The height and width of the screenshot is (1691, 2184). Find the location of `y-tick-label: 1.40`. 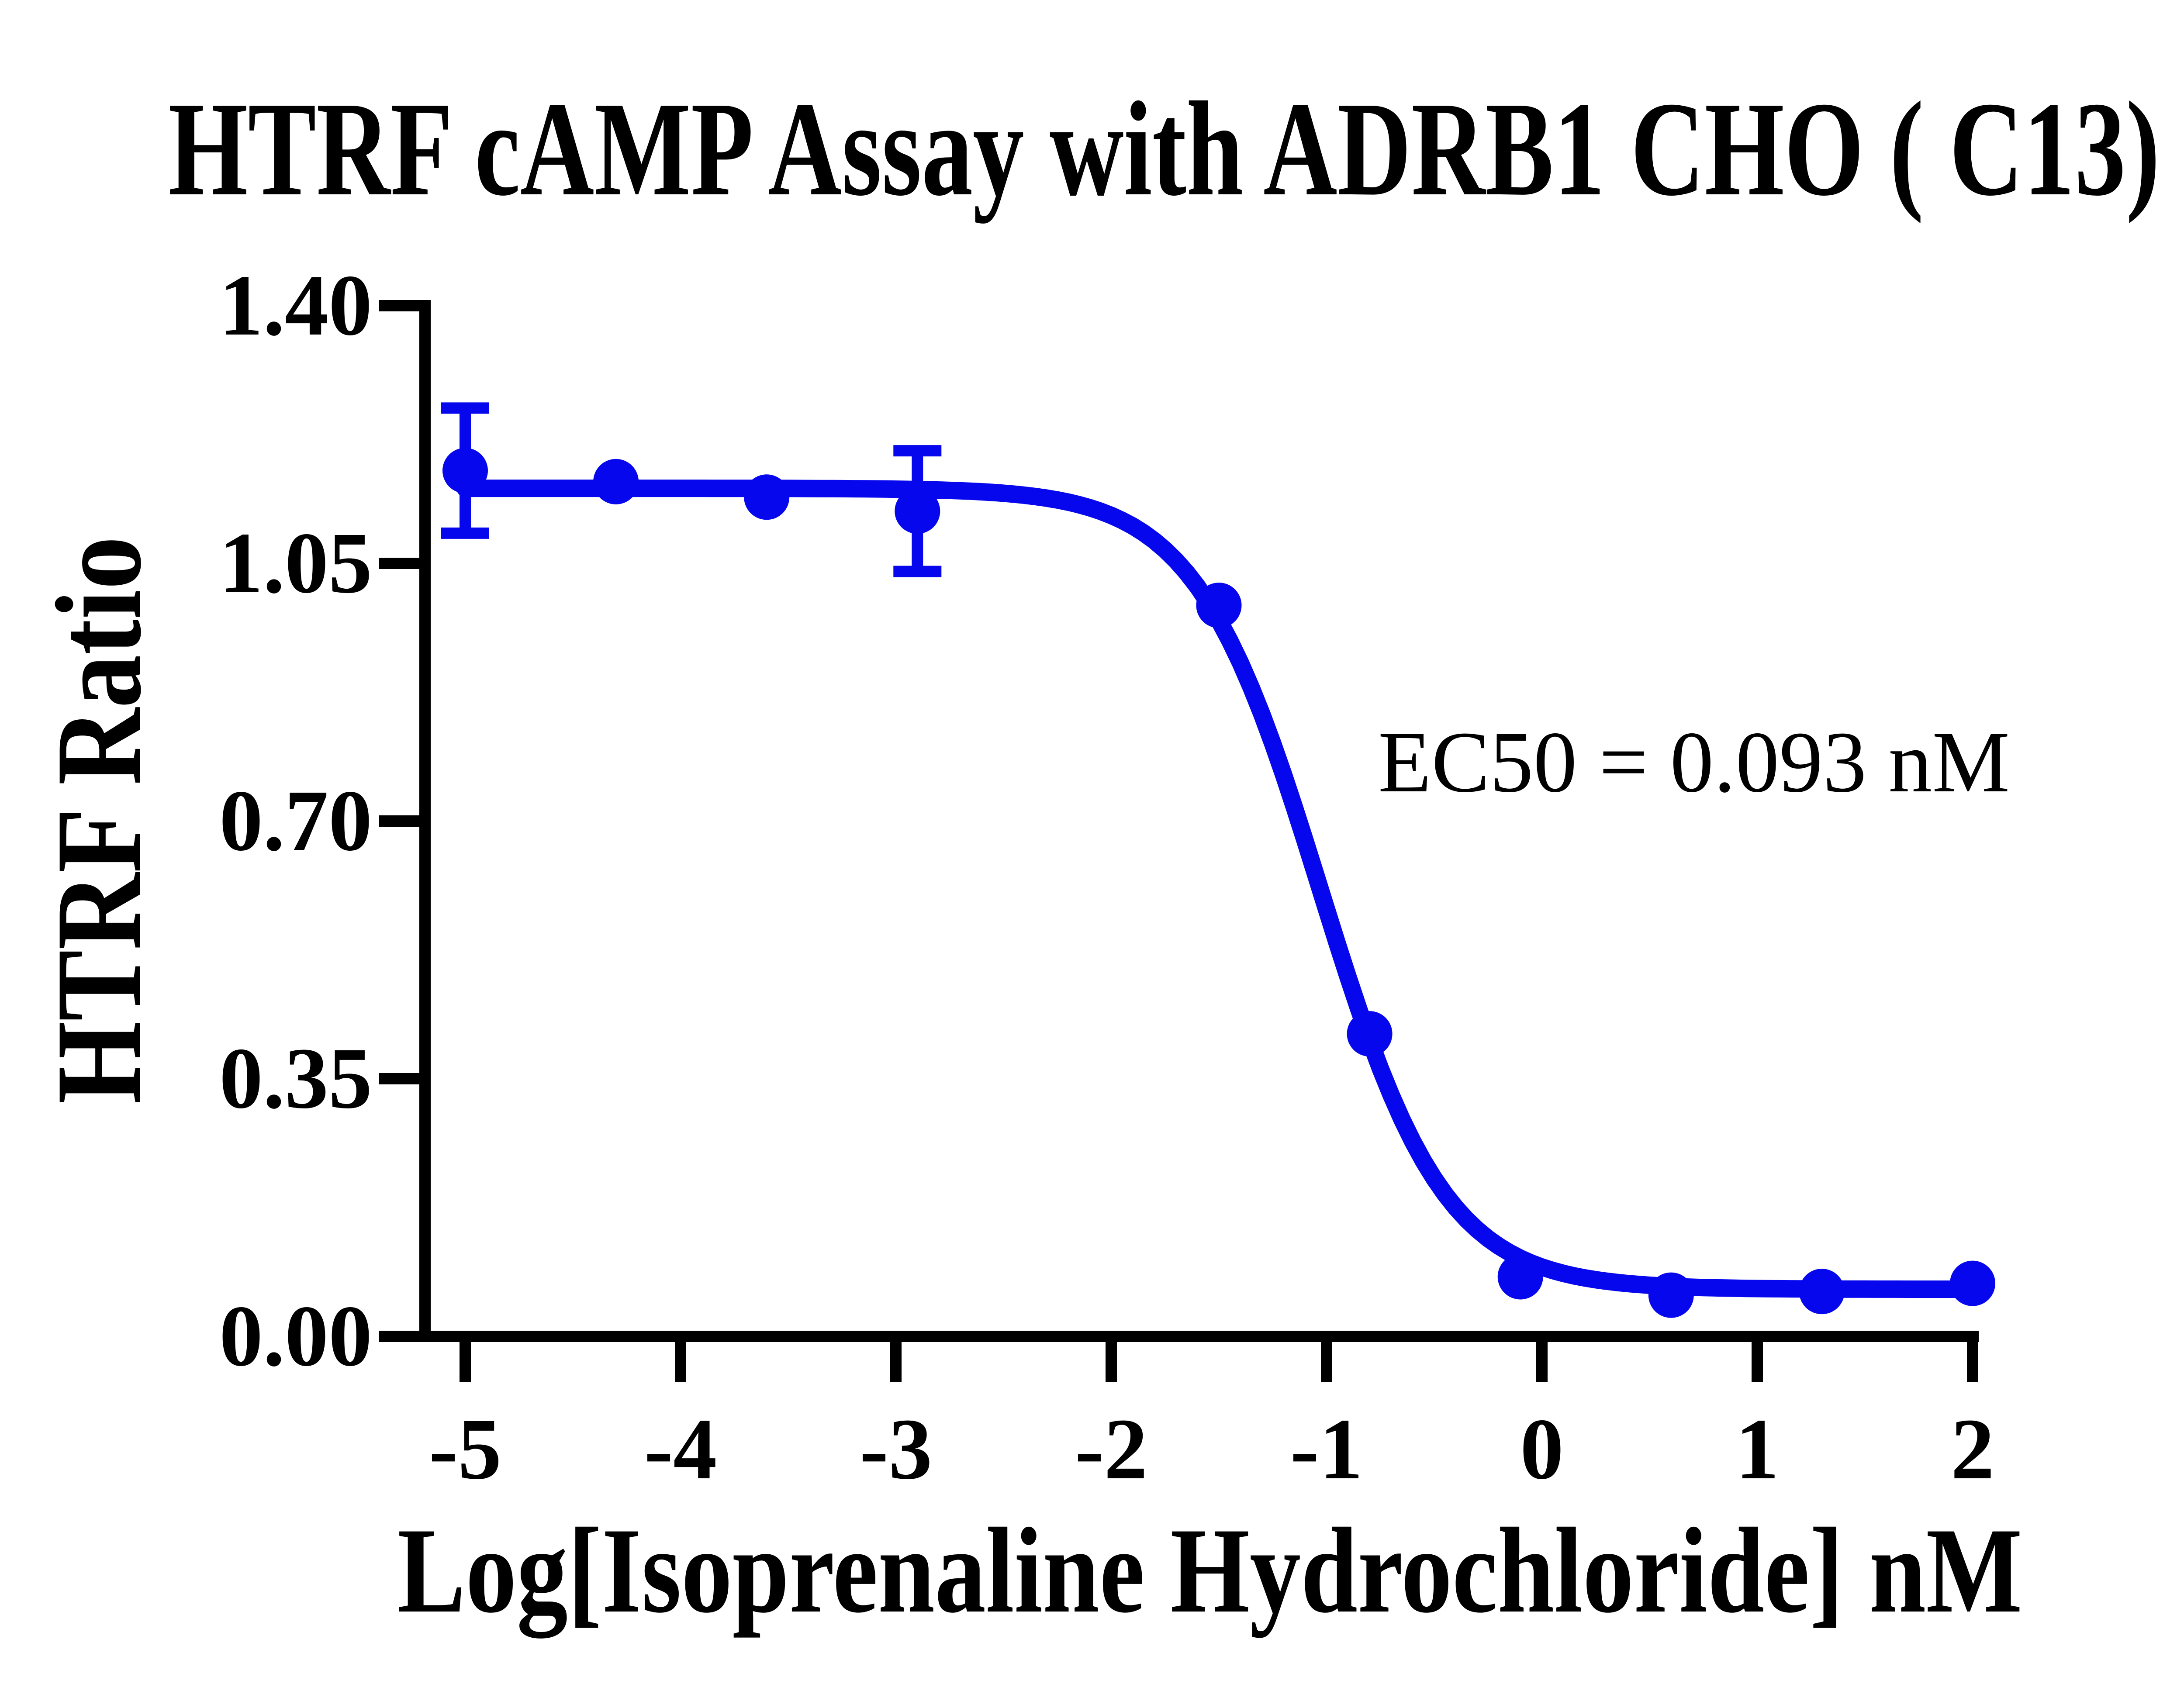

y-tick-label: 1.40 is located at coordinates (295, 305).